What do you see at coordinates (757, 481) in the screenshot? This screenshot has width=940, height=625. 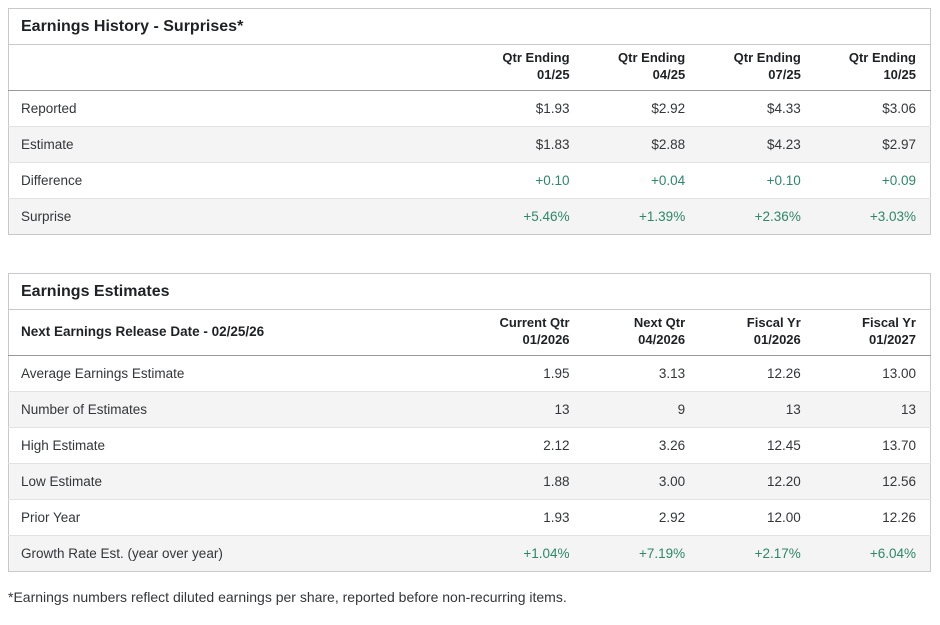 I see `table-cell: 12.20` at bounding box center [757, 481].